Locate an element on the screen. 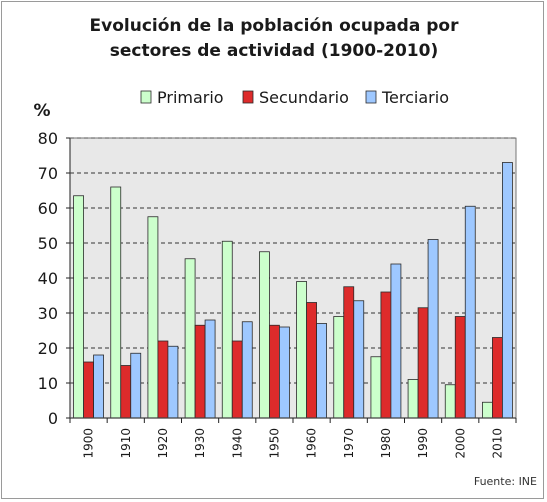  bar-terciario-1990 is located at coordinates (433, 329).